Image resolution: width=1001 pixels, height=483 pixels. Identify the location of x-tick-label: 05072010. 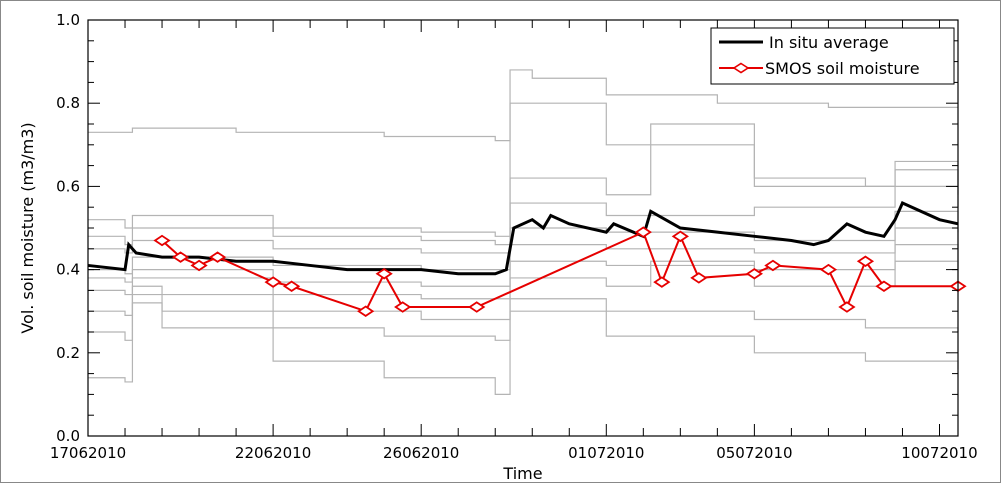
(754, 453).